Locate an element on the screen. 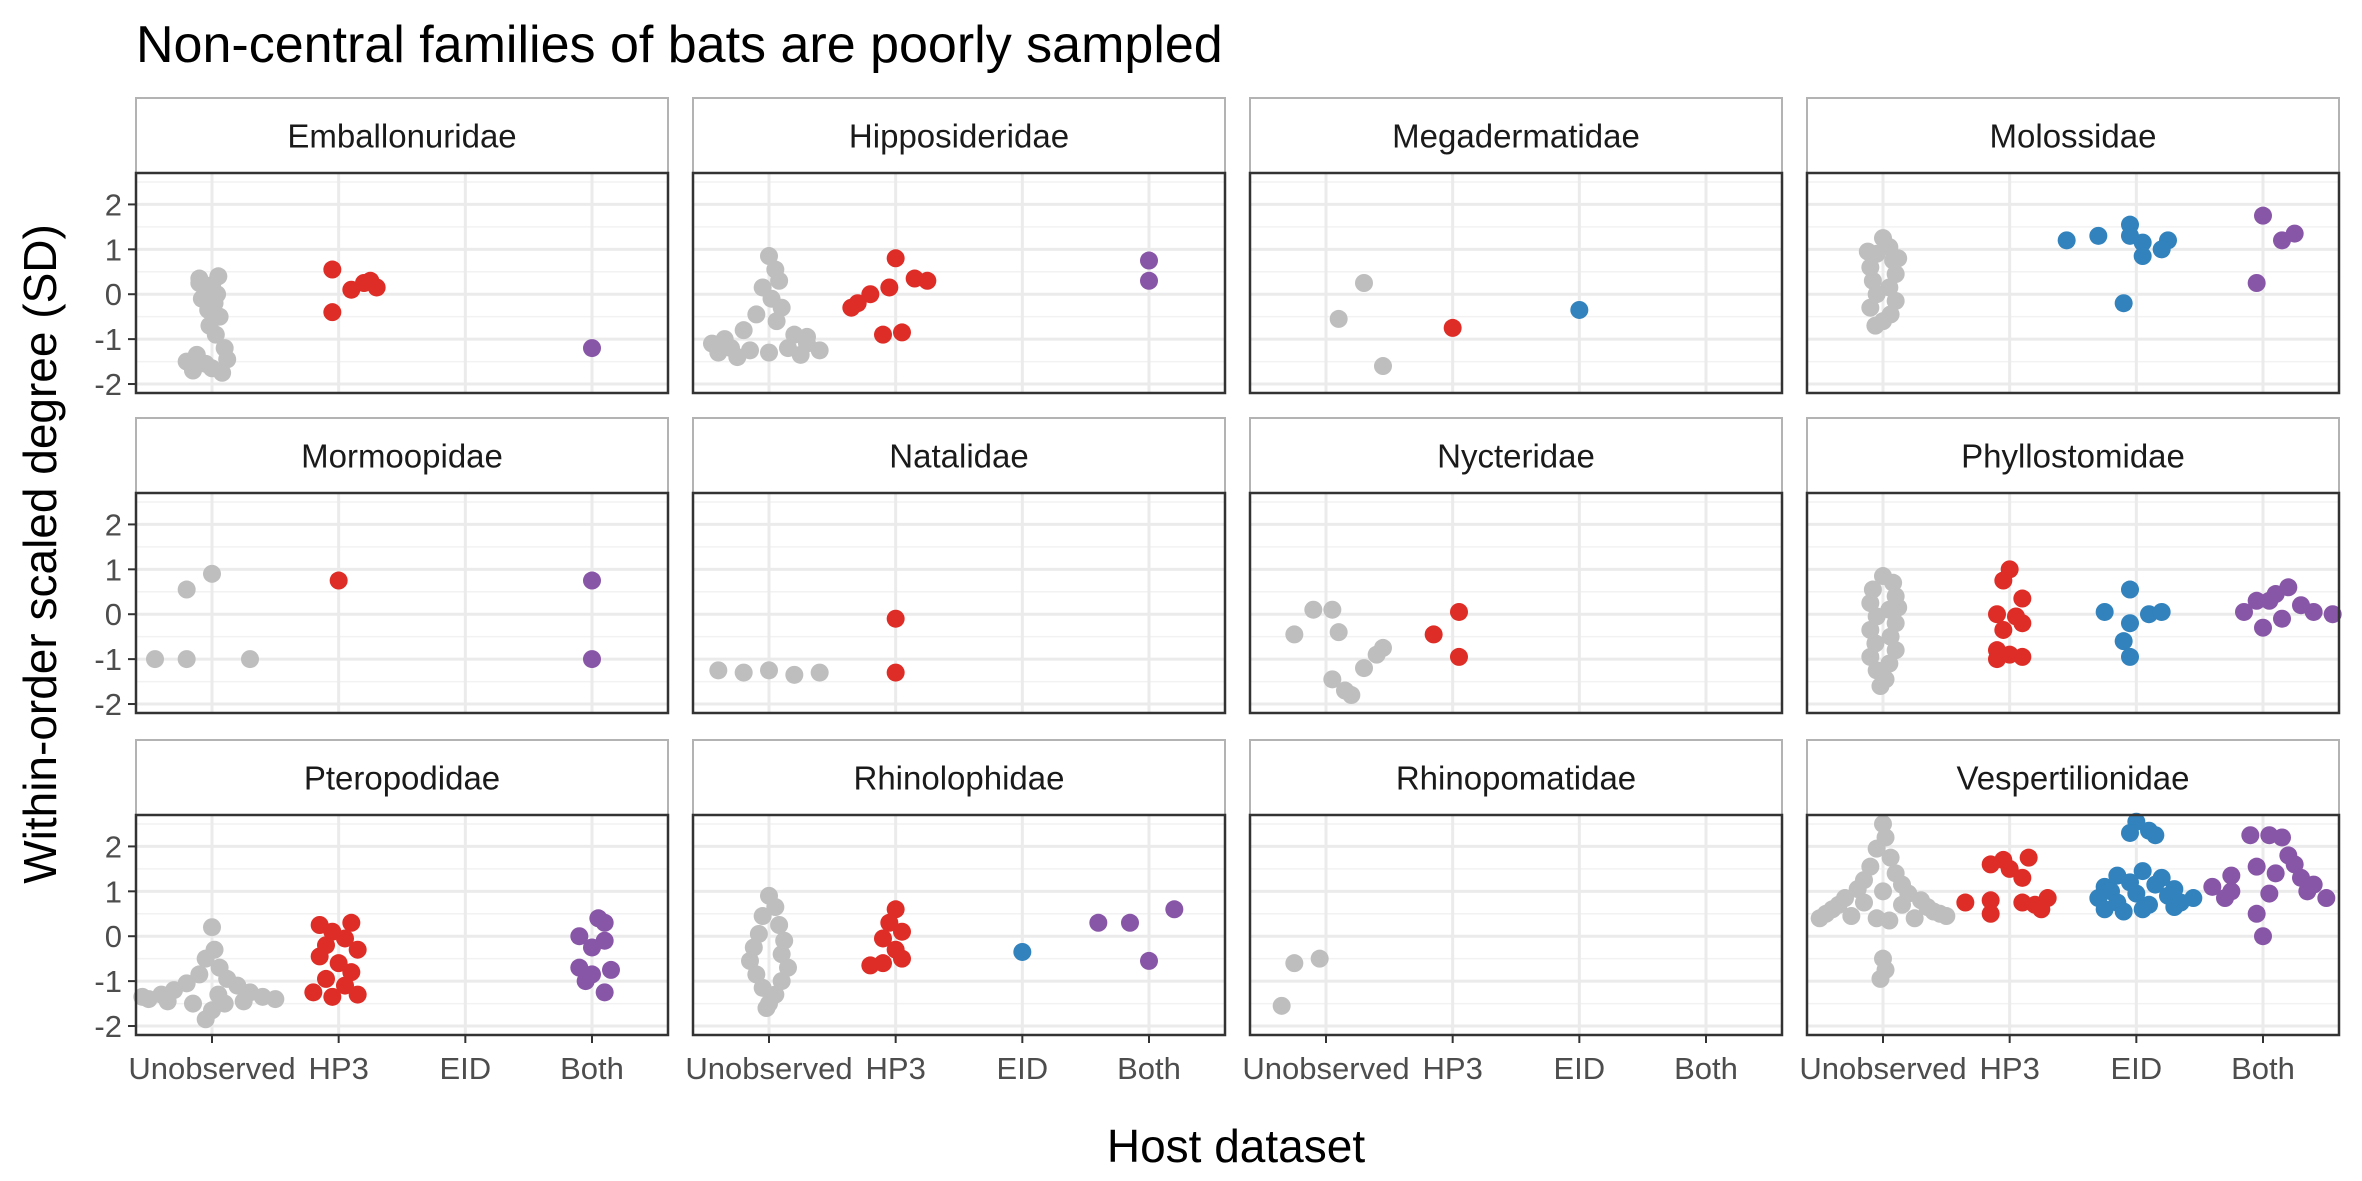 The width and height of the screenshot is (2362, 1181). y-tick-label: -2 is located at coordinates (108, 704).